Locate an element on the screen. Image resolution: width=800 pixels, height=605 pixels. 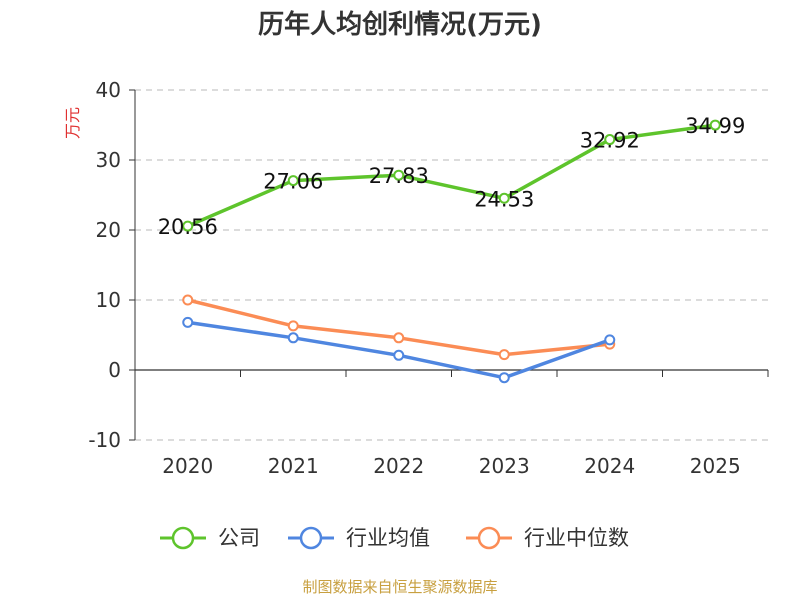
y-tick-label: 30 is located at coordinates (108, 160).